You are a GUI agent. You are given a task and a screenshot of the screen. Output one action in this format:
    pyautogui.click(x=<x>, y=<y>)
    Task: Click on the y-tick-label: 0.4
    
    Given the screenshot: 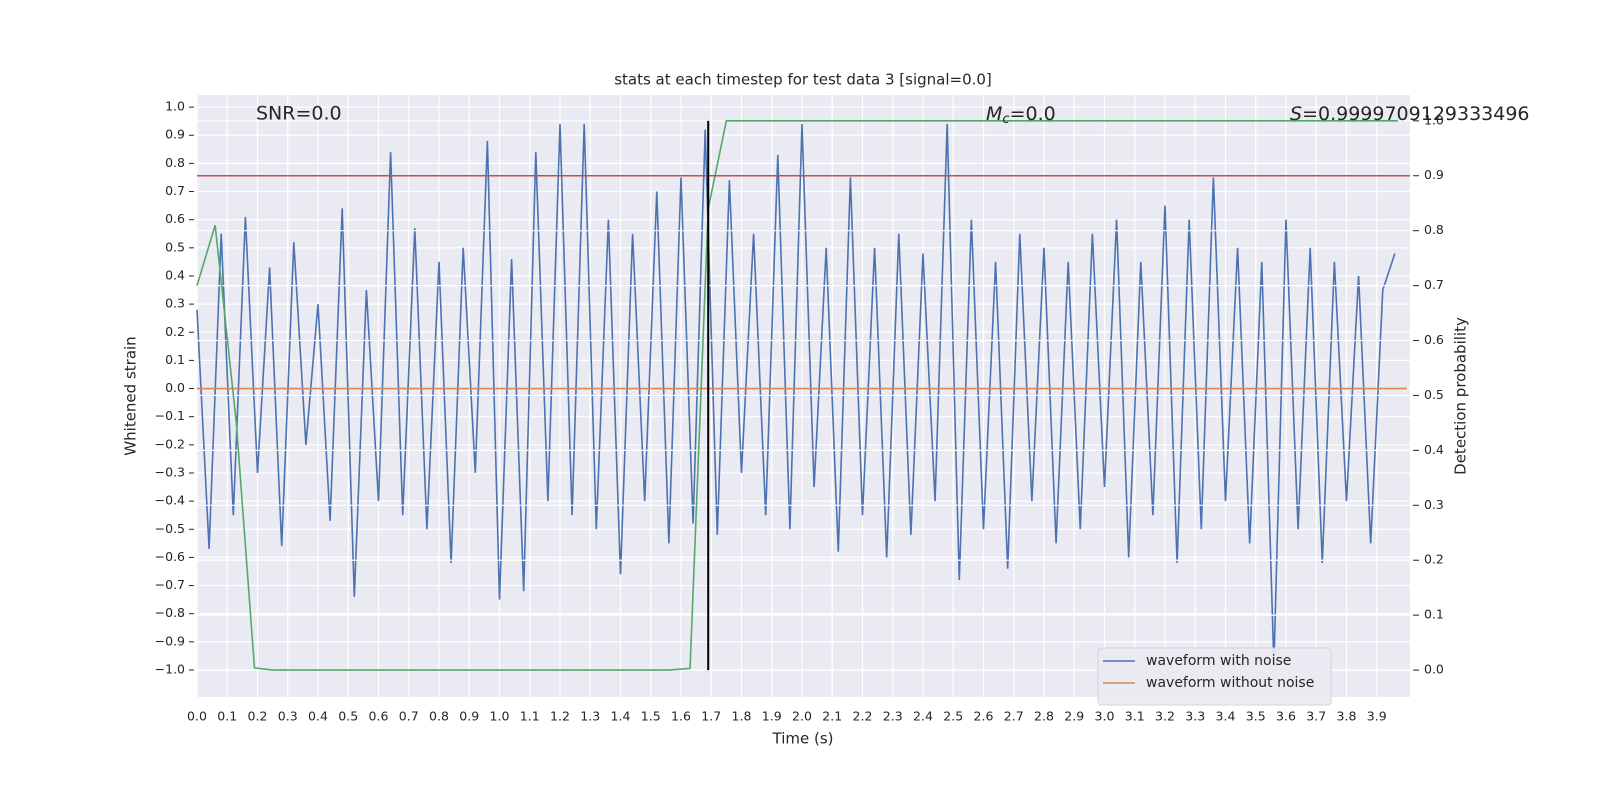 What is the action you would take?
    pyautogui.click(x=175, y=274)
    